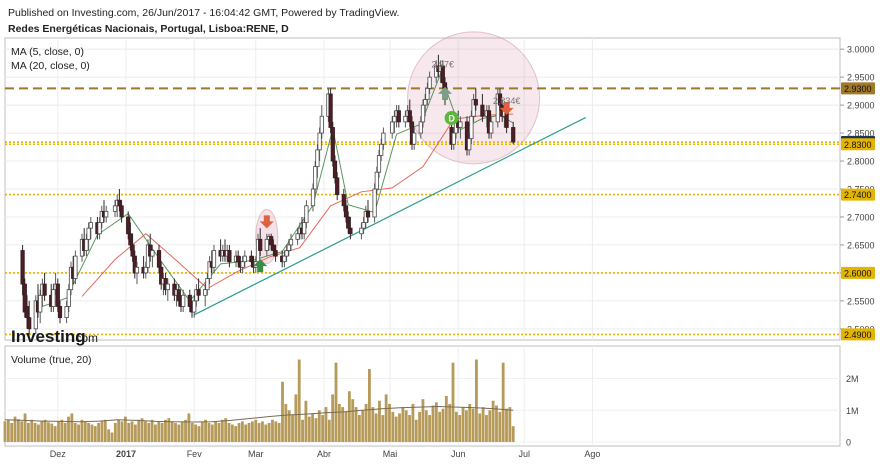 The height and width of the screenshot is (469, 880). I want to click on price-level-tag-label: 2.7400, so click(858, 195).